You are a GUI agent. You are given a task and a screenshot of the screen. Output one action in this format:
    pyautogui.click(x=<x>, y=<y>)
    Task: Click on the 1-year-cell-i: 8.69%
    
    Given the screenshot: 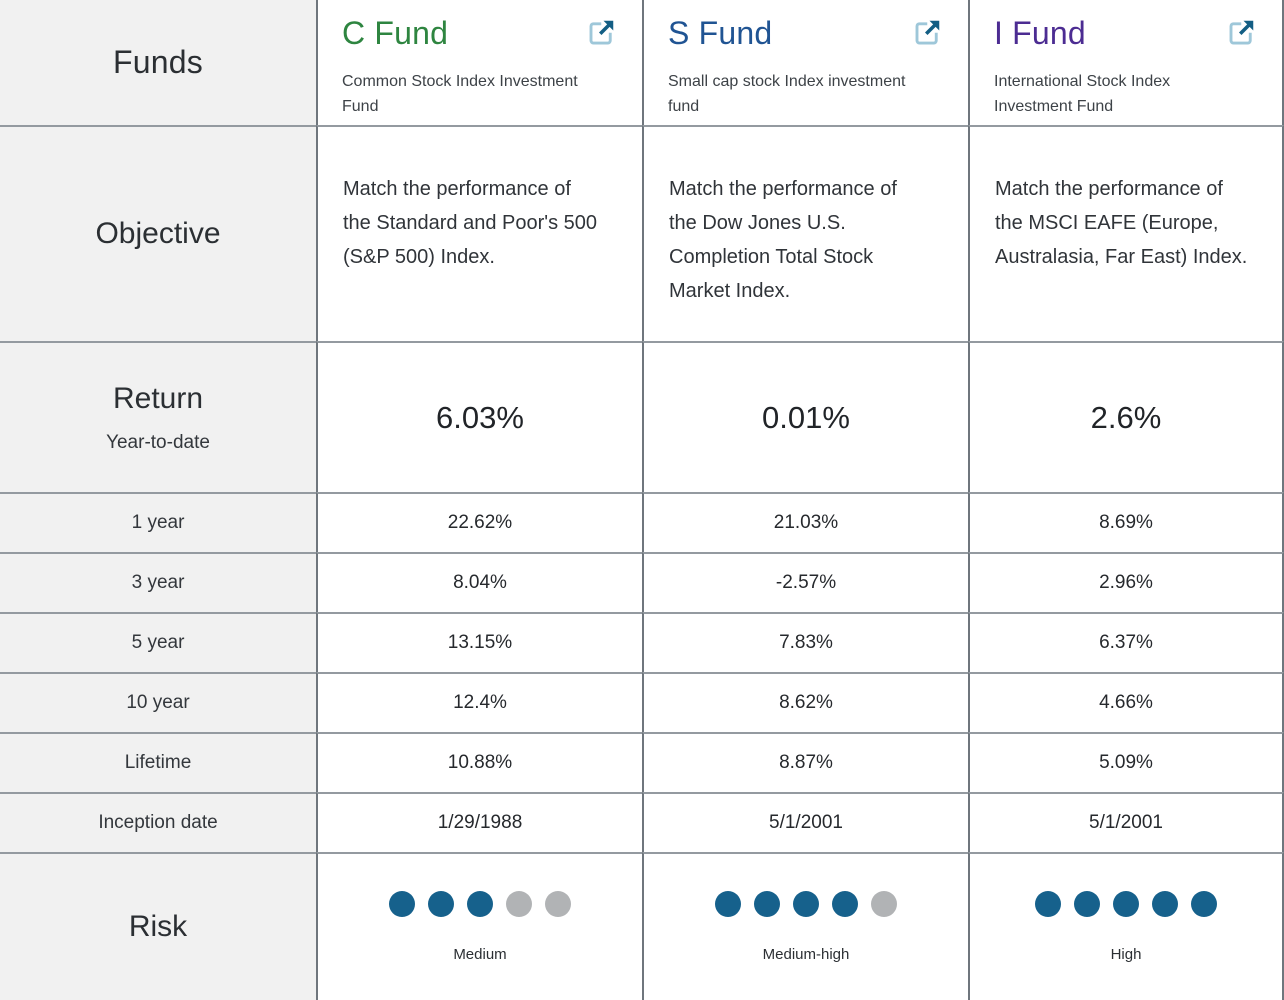 What is the action you would take?
    pyautogui.click(x=1126, y=522)
    